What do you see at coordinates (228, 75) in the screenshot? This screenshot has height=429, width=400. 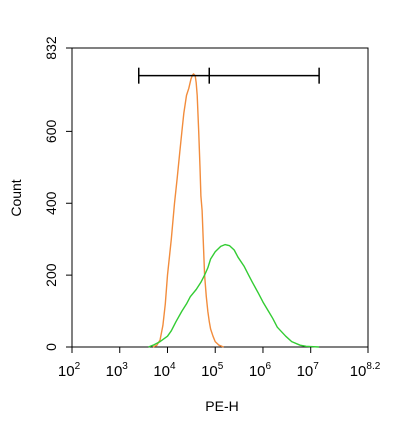 I see `gate-layer` at bounding box center [228, 75].